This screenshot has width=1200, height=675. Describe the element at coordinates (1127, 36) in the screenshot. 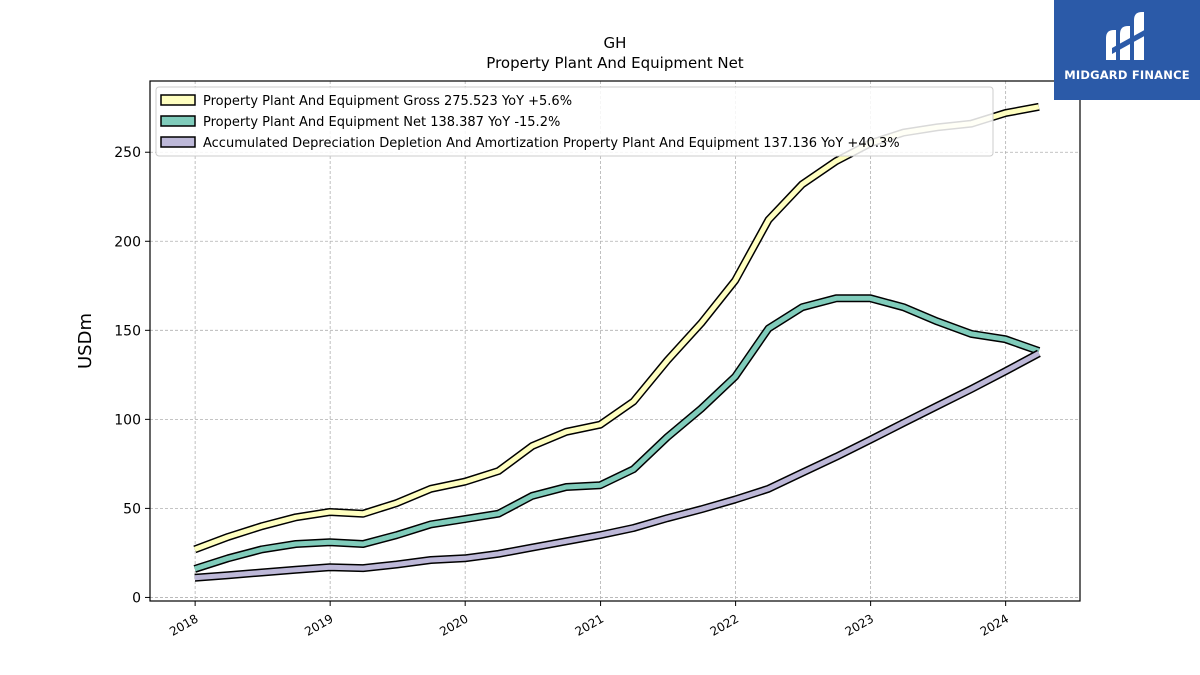

I see `logo-mark-icon` at that location.